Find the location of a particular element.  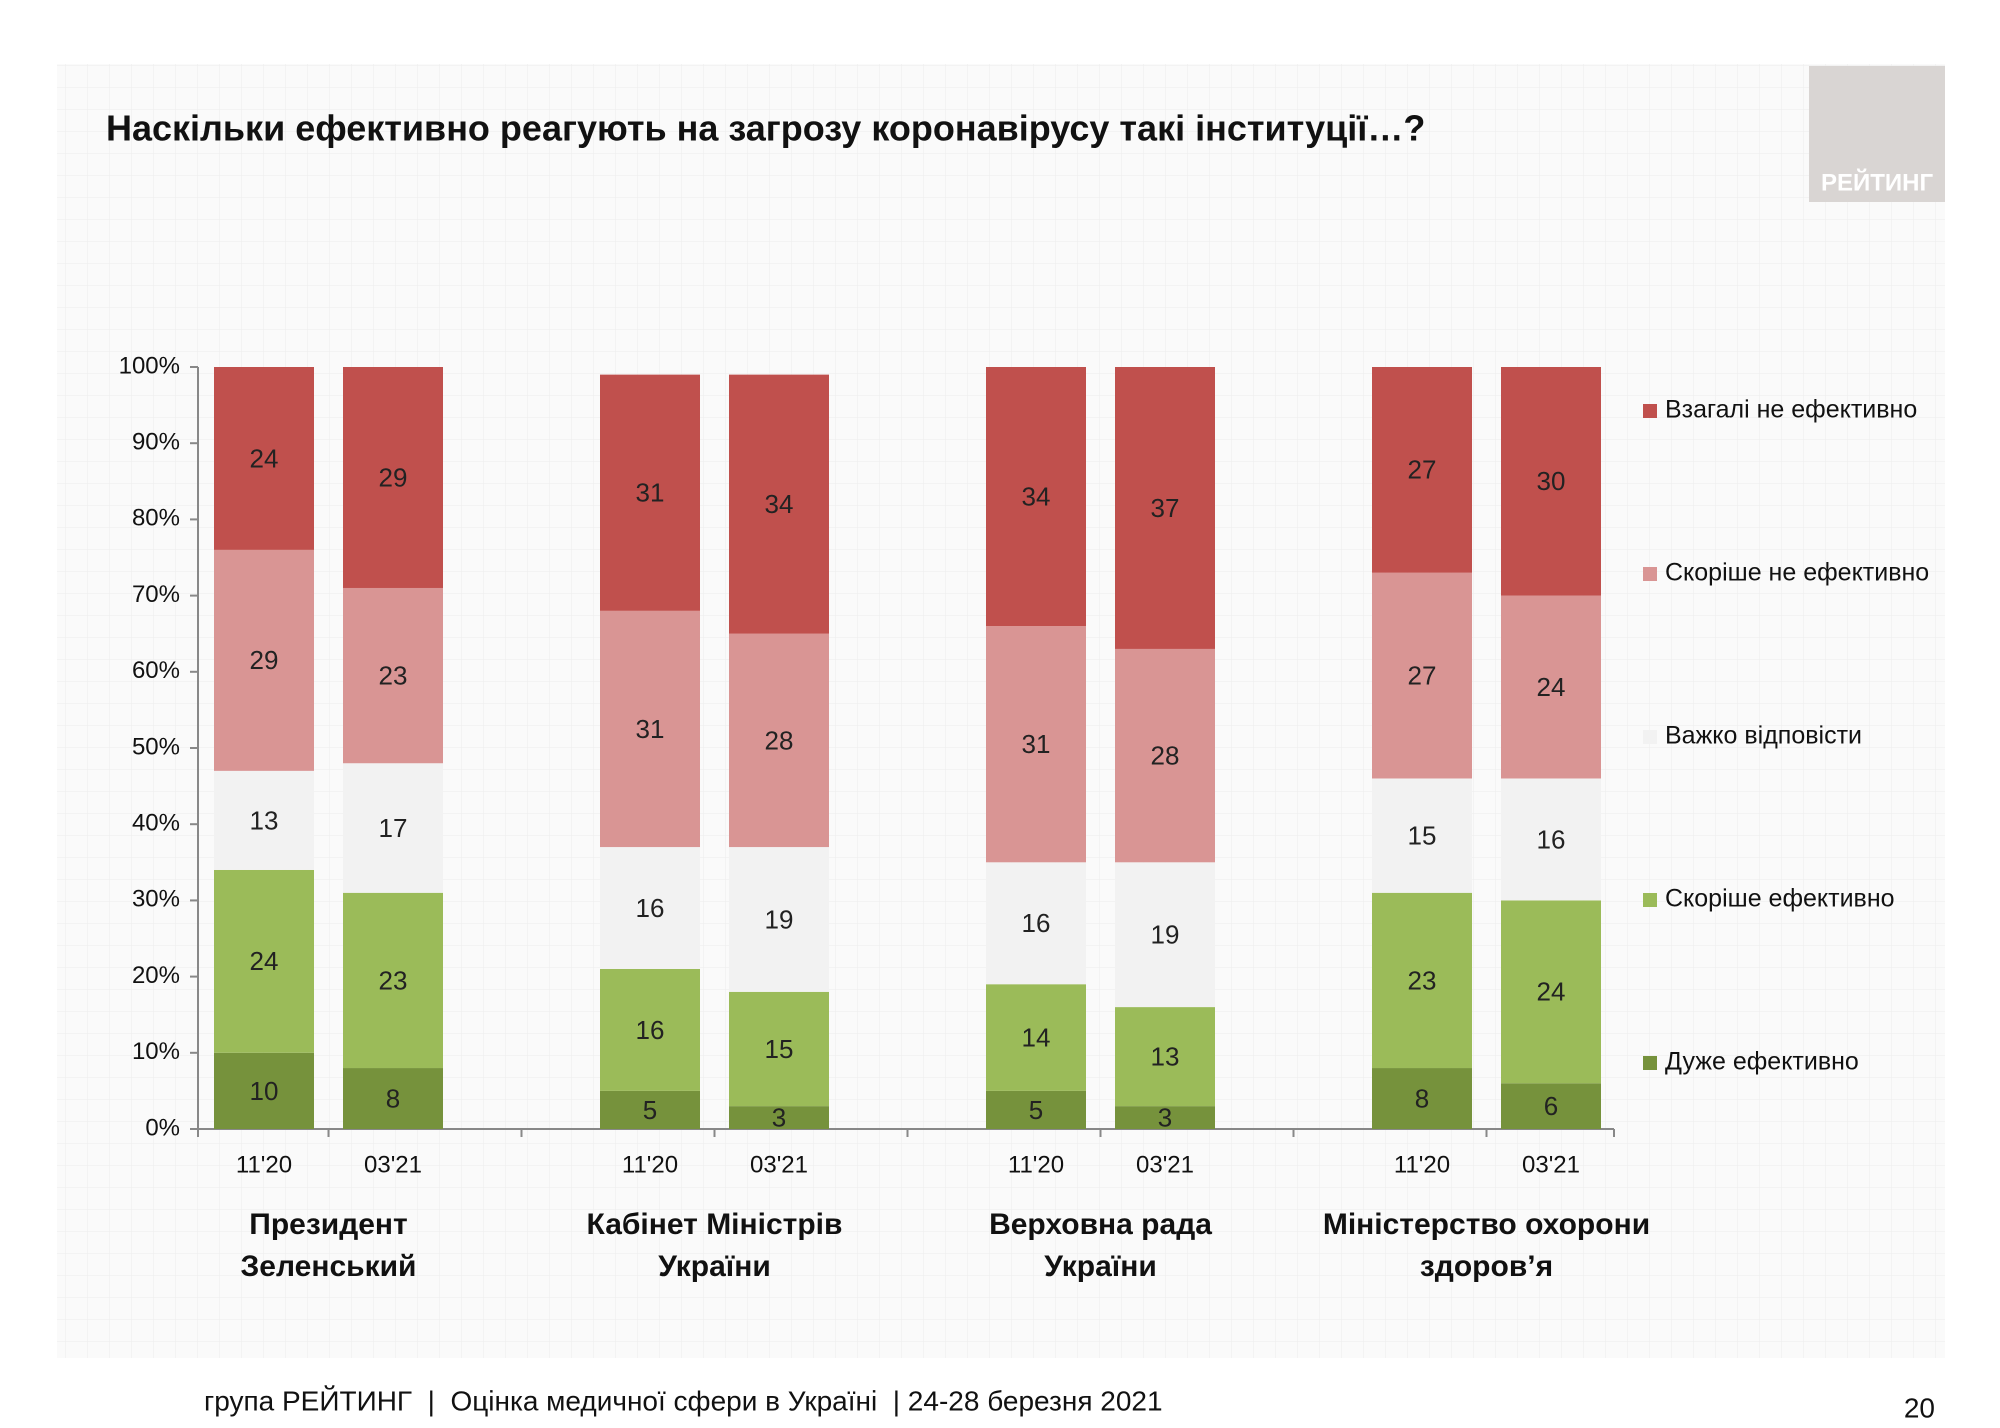

data-label: 34 is located at coordinates (779, 504).